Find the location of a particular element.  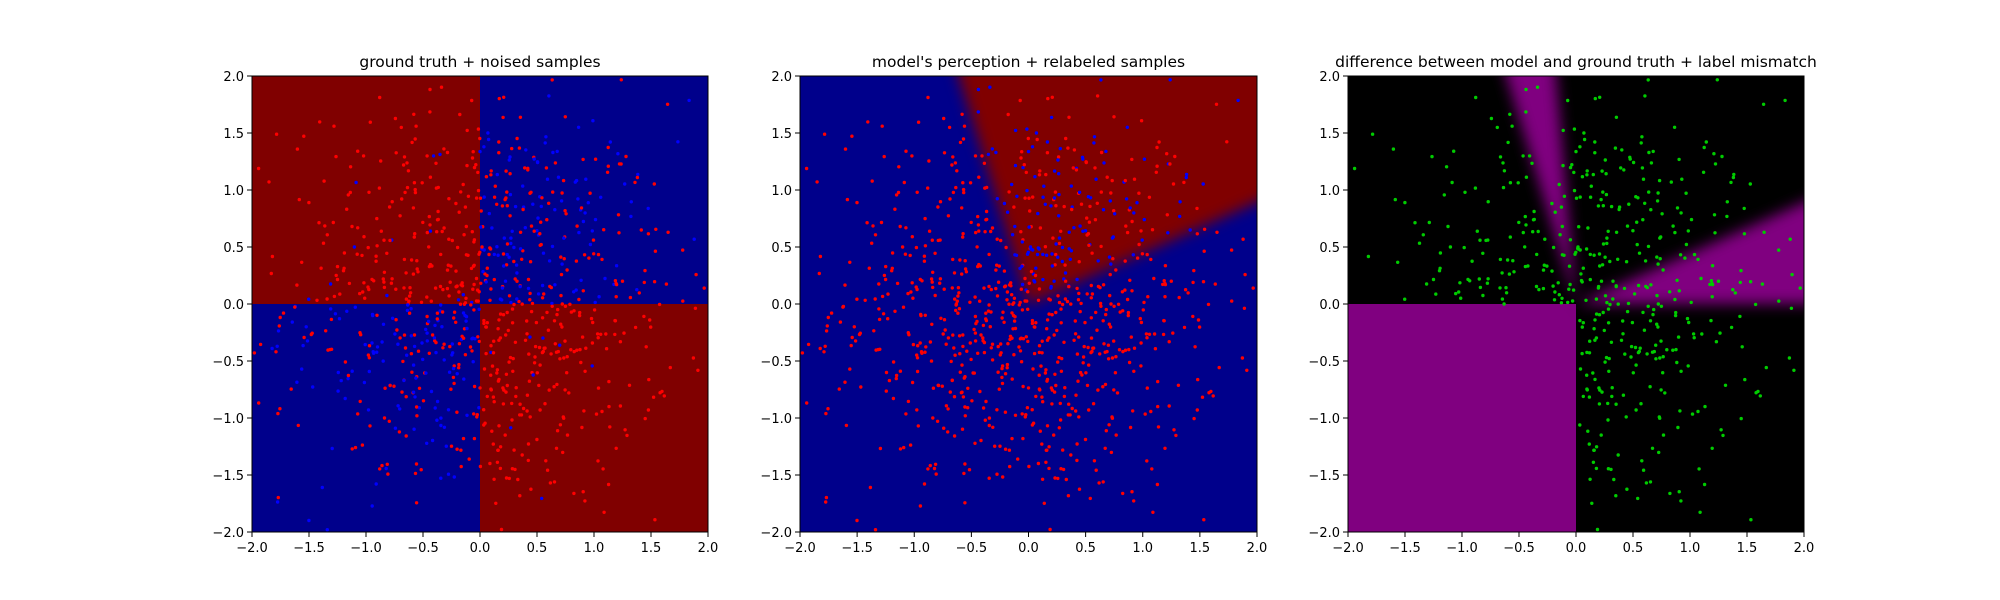

x-tick-label: −2.0 is located at coordinates (1348, 548).